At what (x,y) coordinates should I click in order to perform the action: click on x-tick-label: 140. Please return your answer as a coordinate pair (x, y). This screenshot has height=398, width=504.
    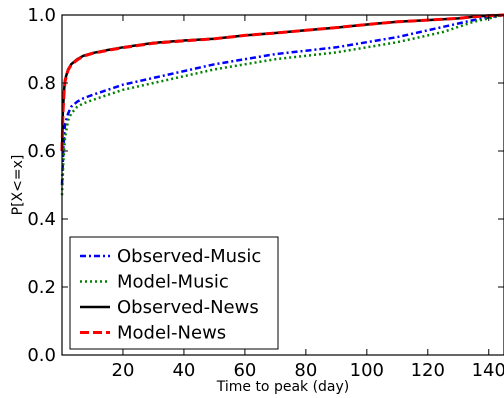
    Looking at the image, I should click on (488, 370).